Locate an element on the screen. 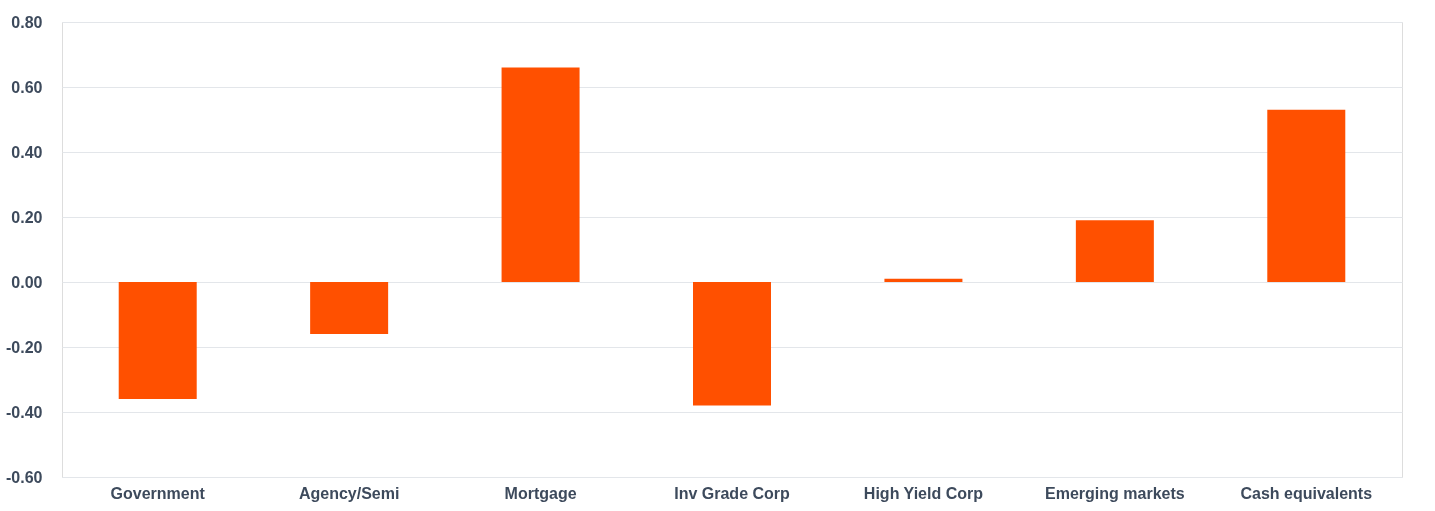 This screenshot has width=1435, height=511. y-tick-label: -0.60 is located at coordinates (24, 477).